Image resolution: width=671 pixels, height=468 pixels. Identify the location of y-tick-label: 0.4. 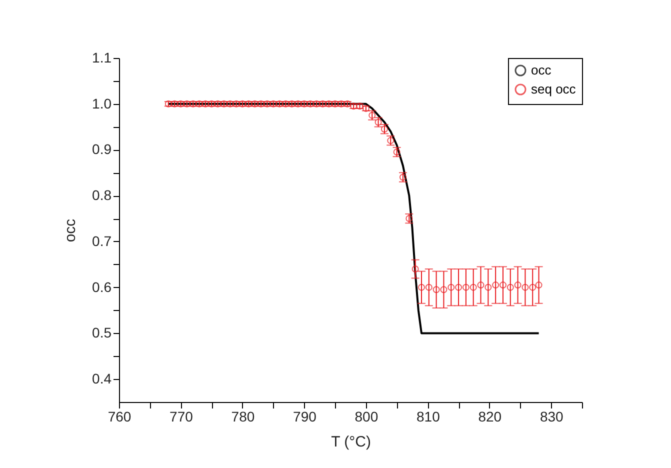
(102, 378).